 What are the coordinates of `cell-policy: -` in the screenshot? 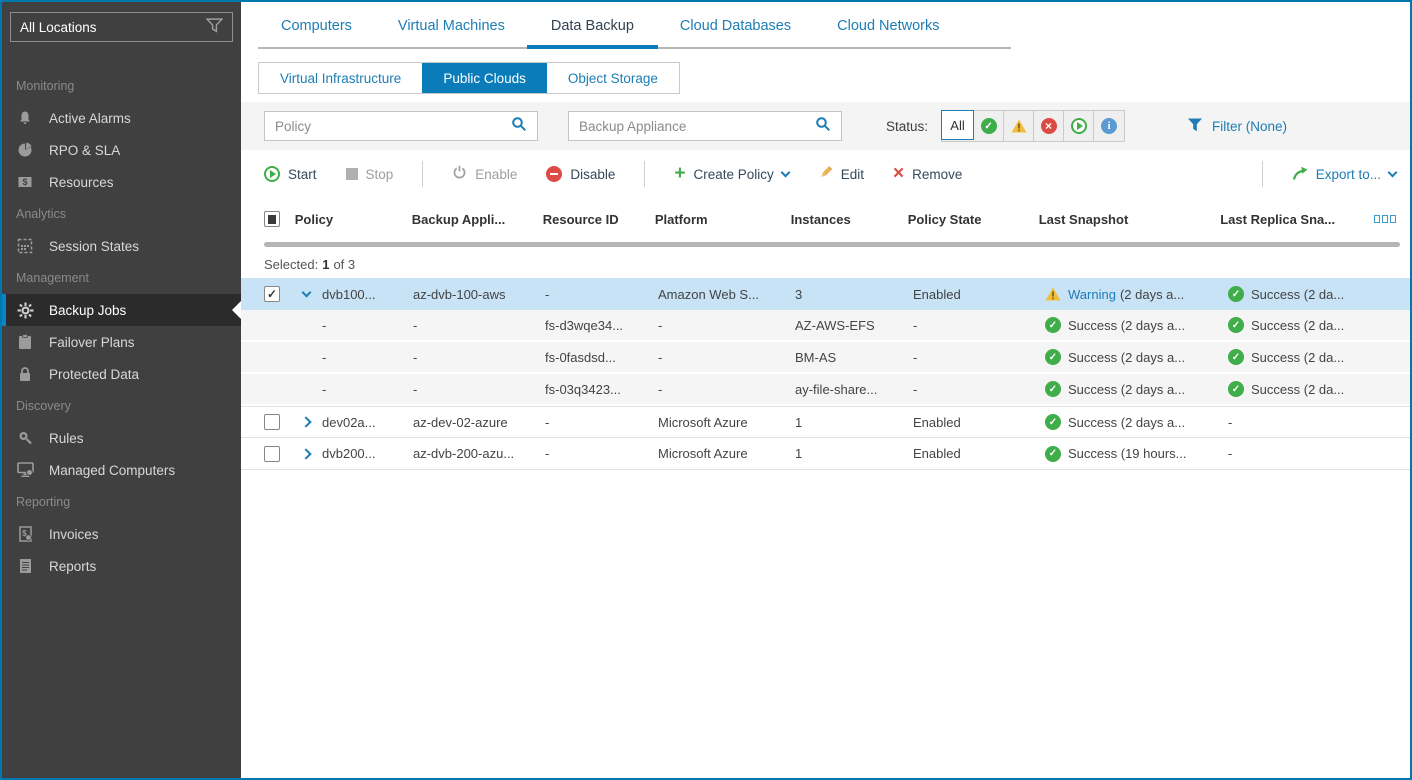 It's located at (324, 357).